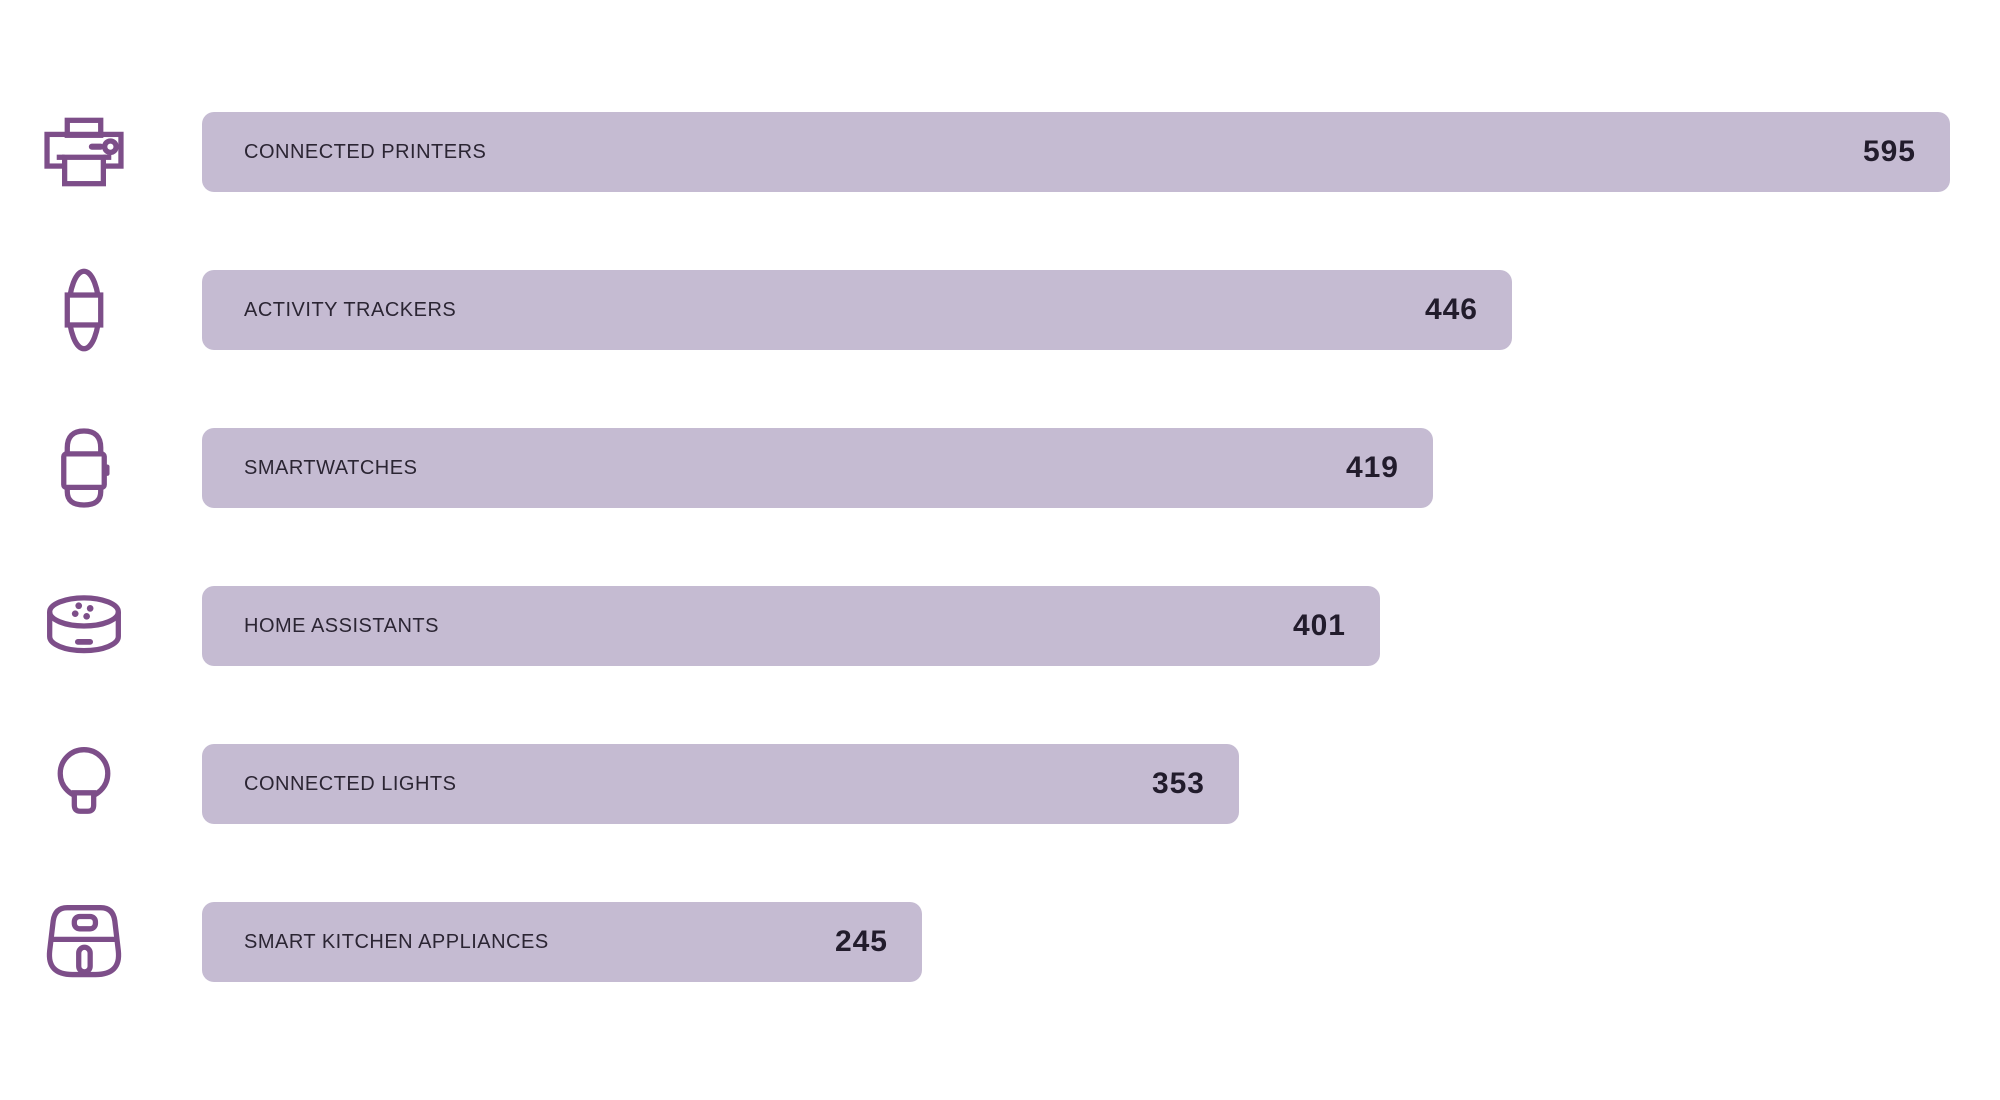 The width and height of the screenshot is (2000, 1100). I want to click on chart-row: CONNECTED PRINTERS 595, so click(1000, 152).